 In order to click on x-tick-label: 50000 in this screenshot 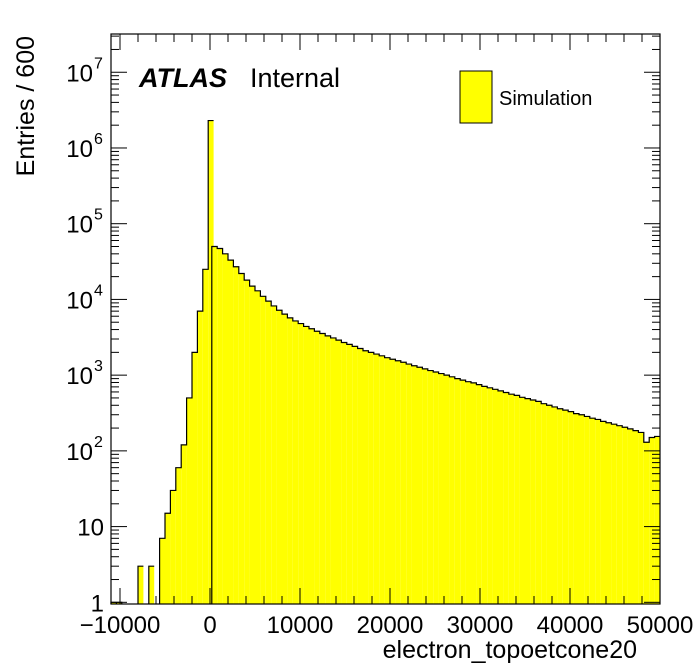, I will do `click(660, 625)`.